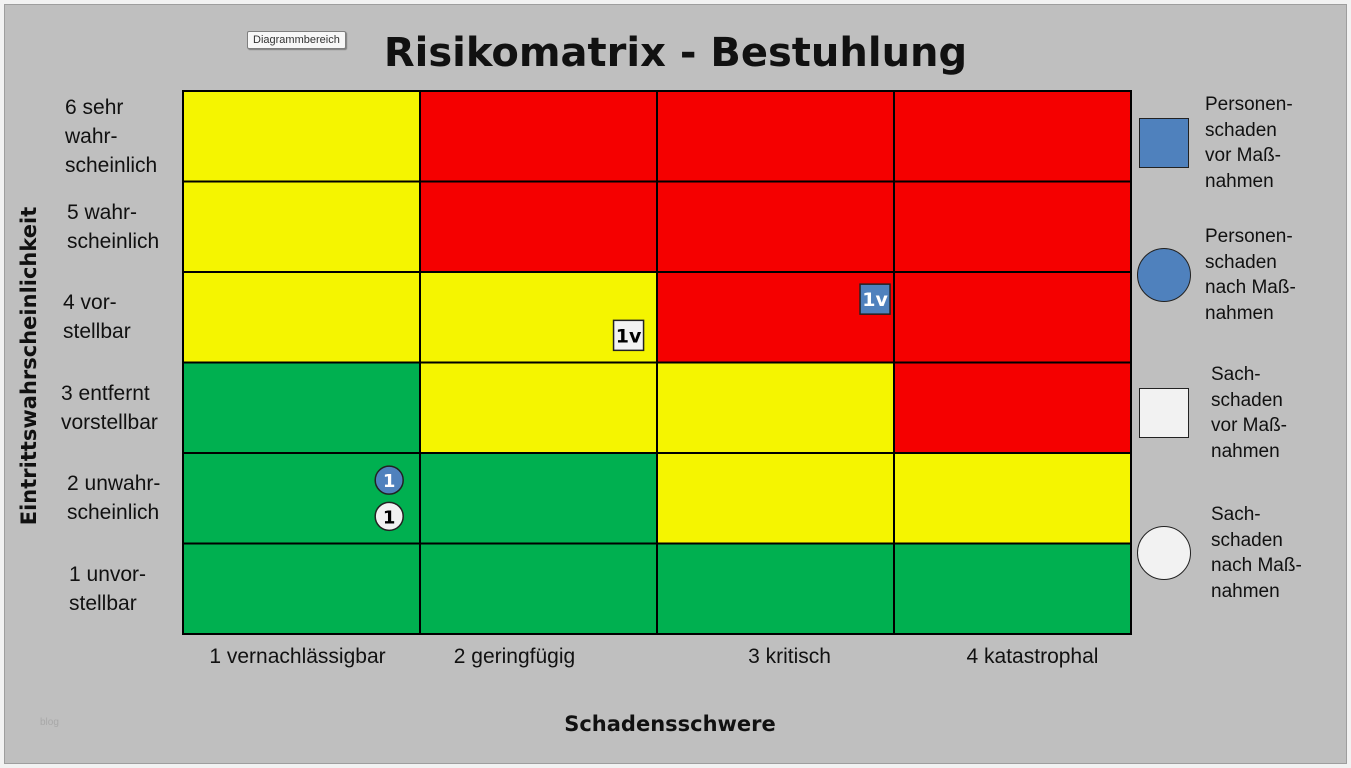 This screenshot has width=1351, height=768. I want to click on matrix-cell-r4-c1, so click(301, 317).